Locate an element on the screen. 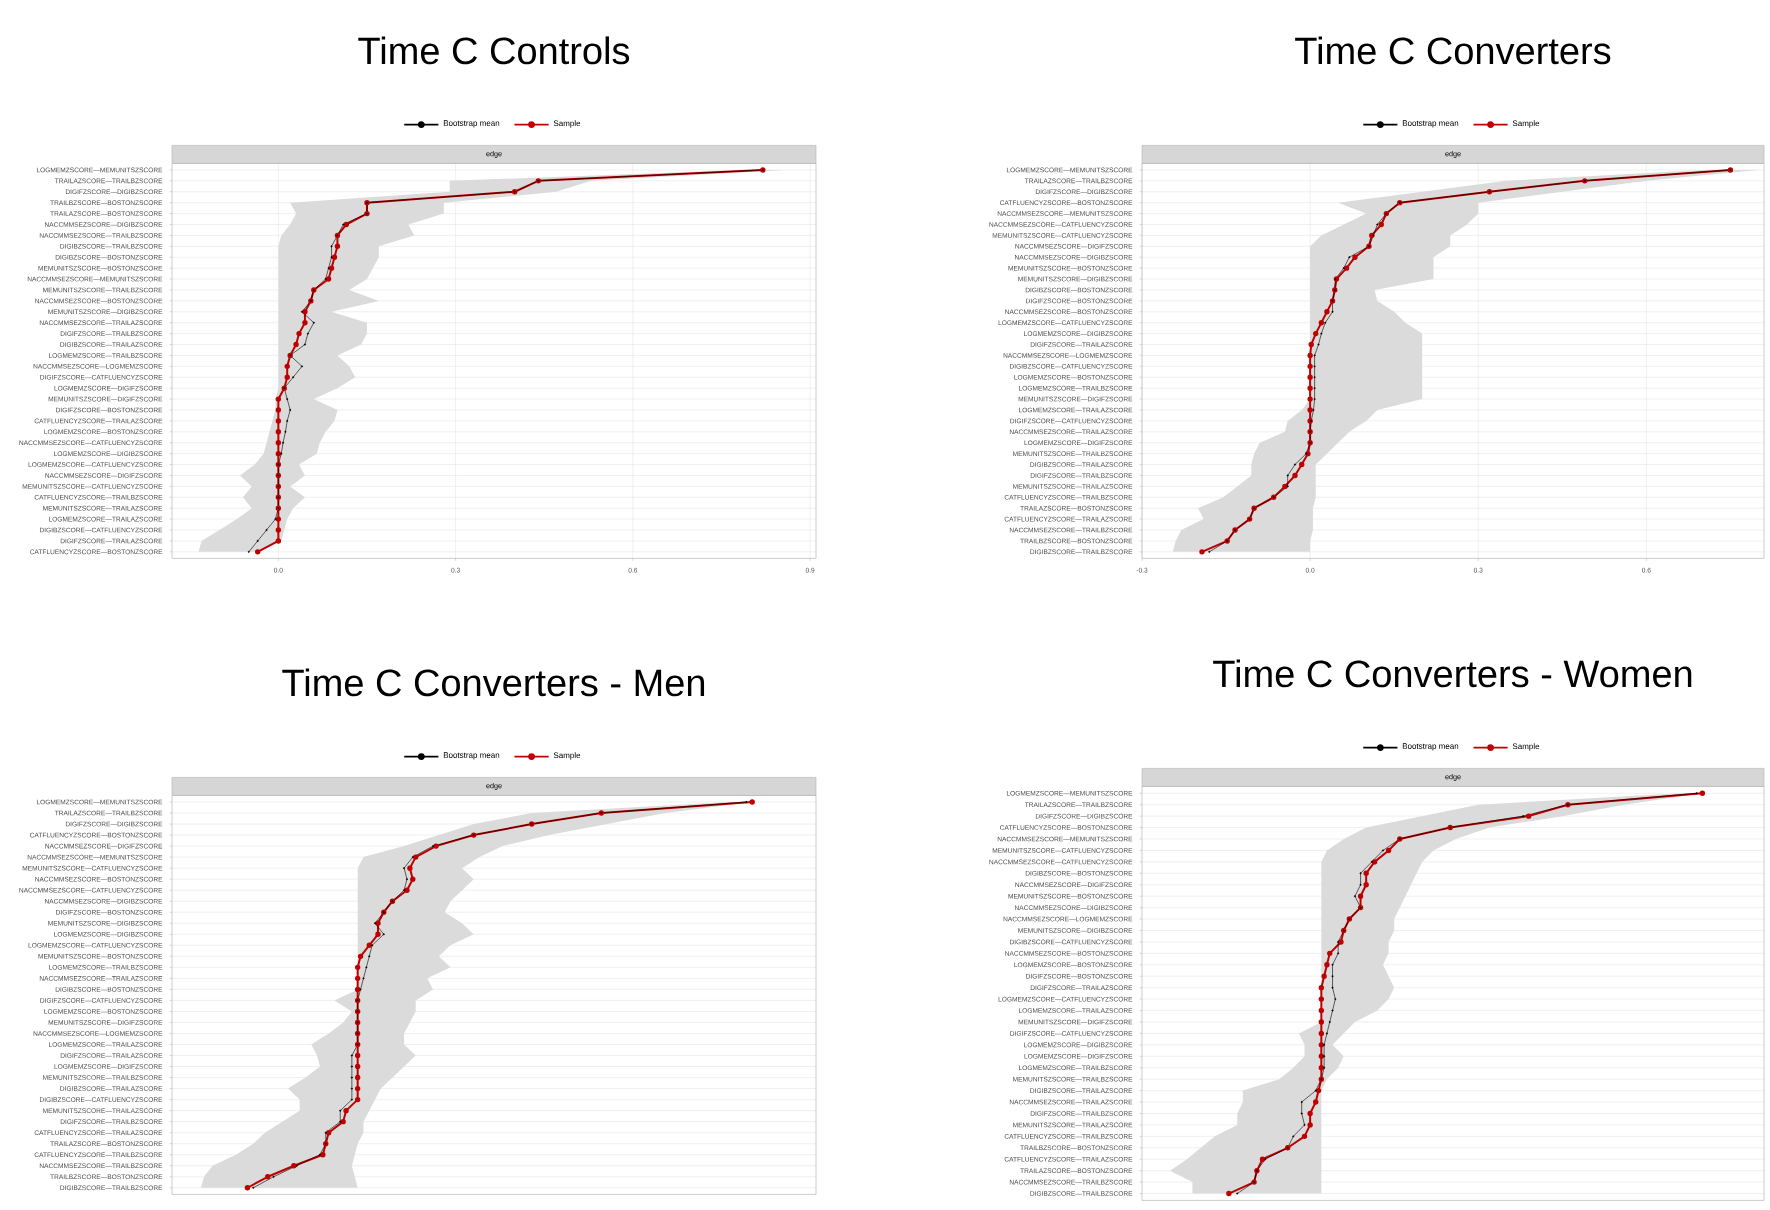 This screenshot has height=1210, width=1770. chart-title: Time C Converters - Women is located at coordinates (1452, 673).